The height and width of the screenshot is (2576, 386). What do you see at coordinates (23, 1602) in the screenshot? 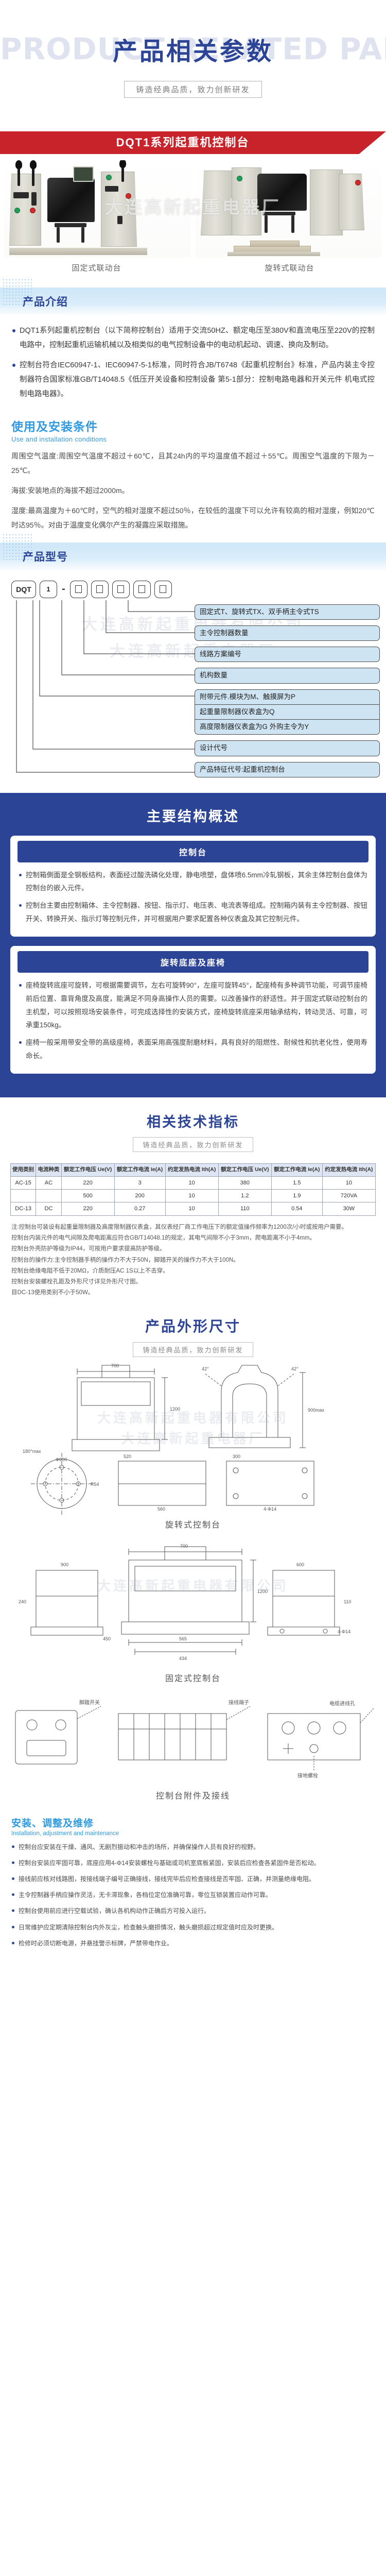
I see `drawing2-label-240: 240` at bounding box center [23, 1602].